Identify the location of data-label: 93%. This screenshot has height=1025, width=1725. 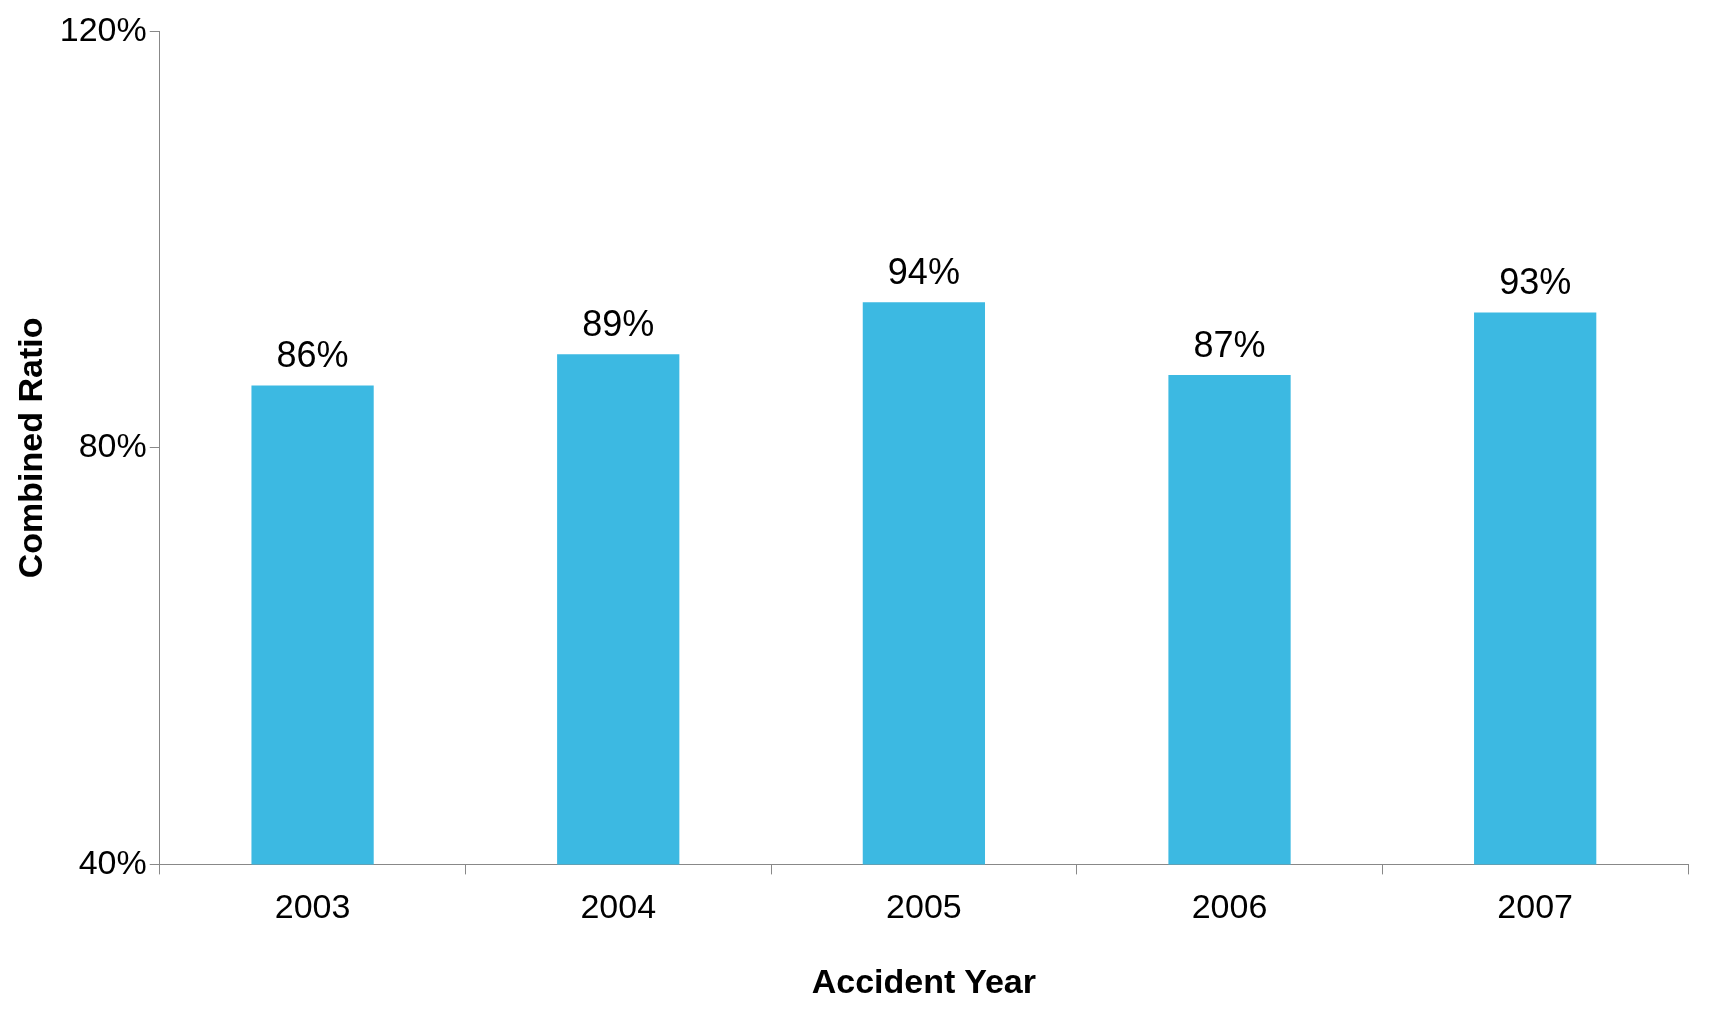
(1535, 282).